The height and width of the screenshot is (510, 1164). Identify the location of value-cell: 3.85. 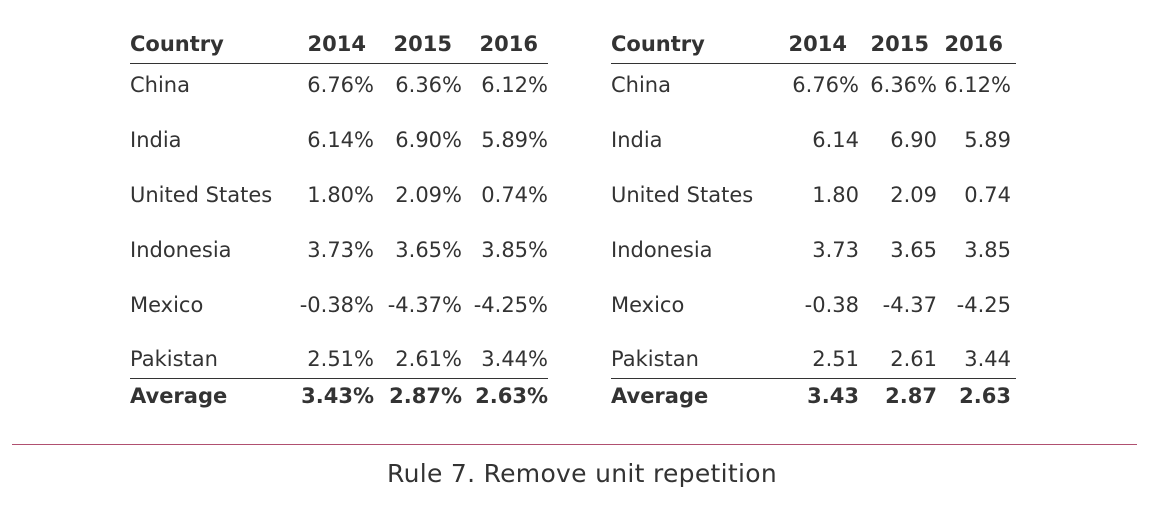
(987, 250).